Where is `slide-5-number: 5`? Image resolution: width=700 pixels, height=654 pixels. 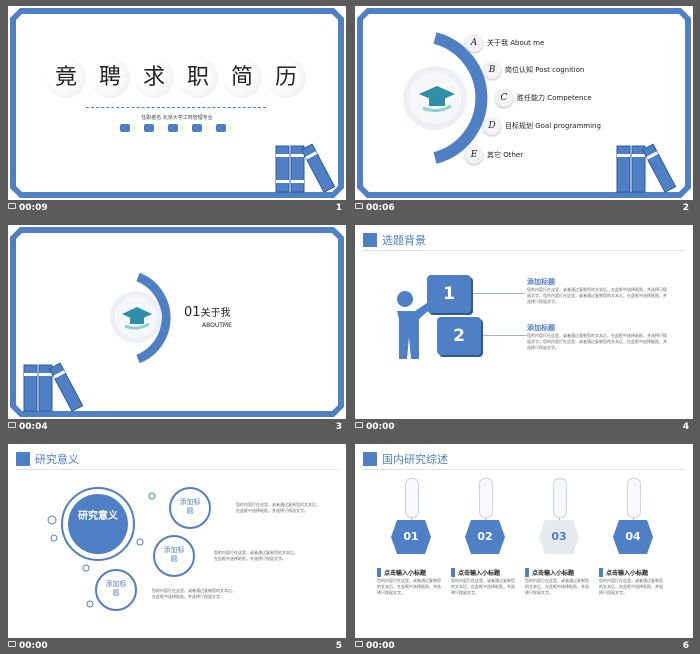 slide-5-number: 5 is located at coordinates (338, 646).